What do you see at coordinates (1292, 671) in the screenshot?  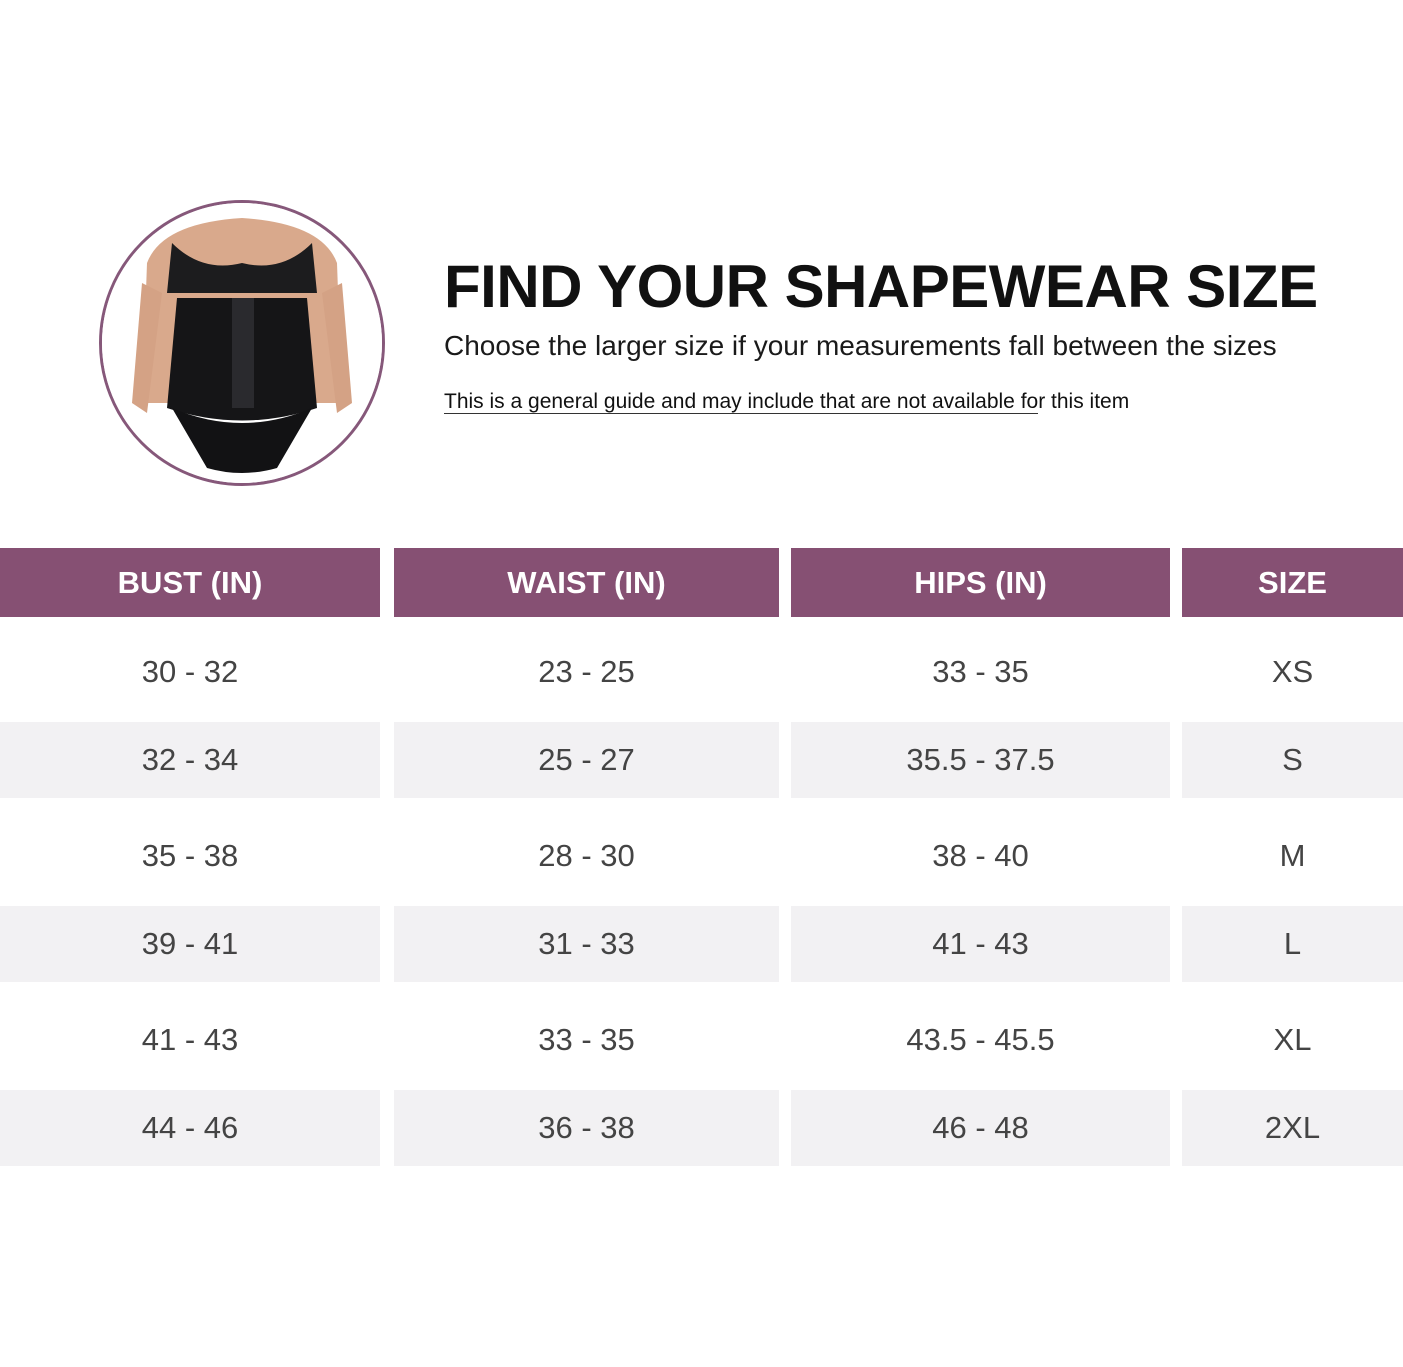 I see `cell-size: XS` at bounding box center [1292, 671].